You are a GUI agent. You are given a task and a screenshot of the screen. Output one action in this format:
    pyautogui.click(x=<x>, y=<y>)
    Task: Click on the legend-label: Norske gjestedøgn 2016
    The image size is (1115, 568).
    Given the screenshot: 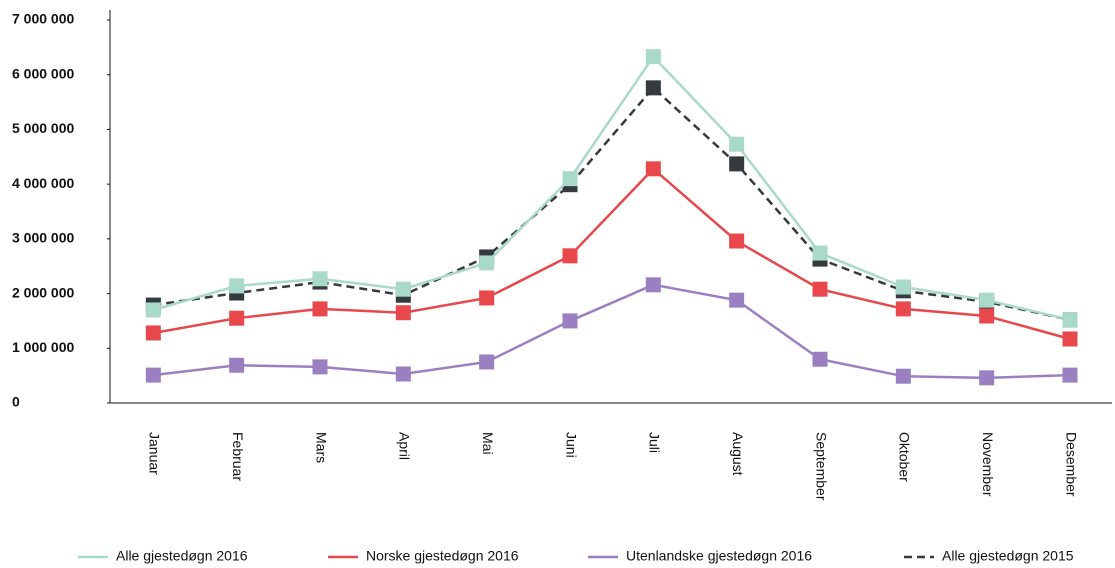 What is the action you would take?
    pyautogui.click(x=442, y=556)
    